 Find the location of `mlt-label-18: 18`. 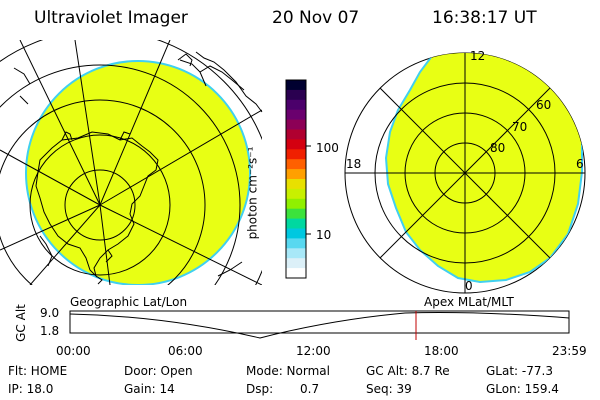

mlt-label-18: 18 is located at coordinates (354, 164).